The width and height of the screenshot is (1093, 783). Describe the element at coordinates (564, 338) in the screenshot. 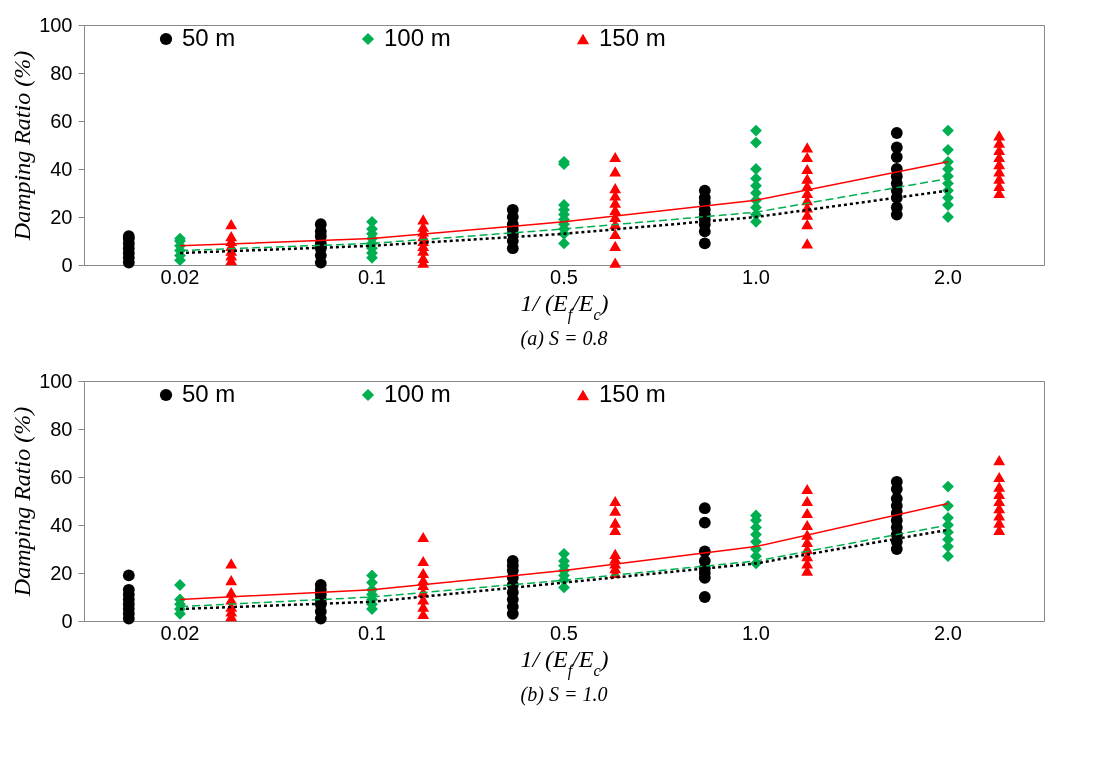

I see `text: (a) S = 0.8` at that location.